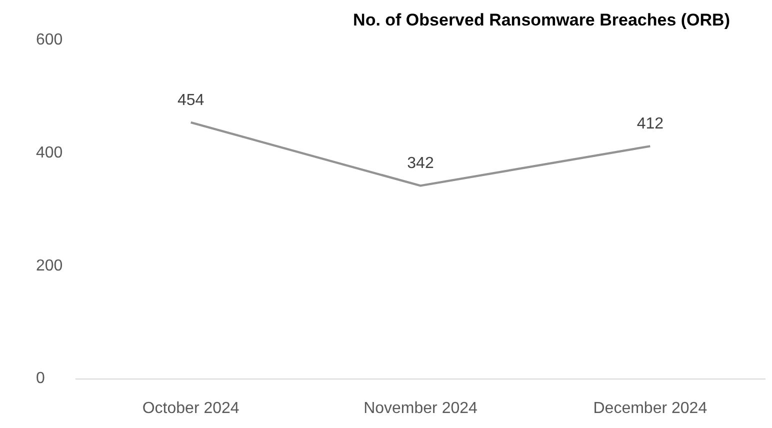 This screenshot has height=428, width=772. Describe the element at coordinates (421, 408) in the screenshot. I see `x-tick-label: November 2024` at that location.